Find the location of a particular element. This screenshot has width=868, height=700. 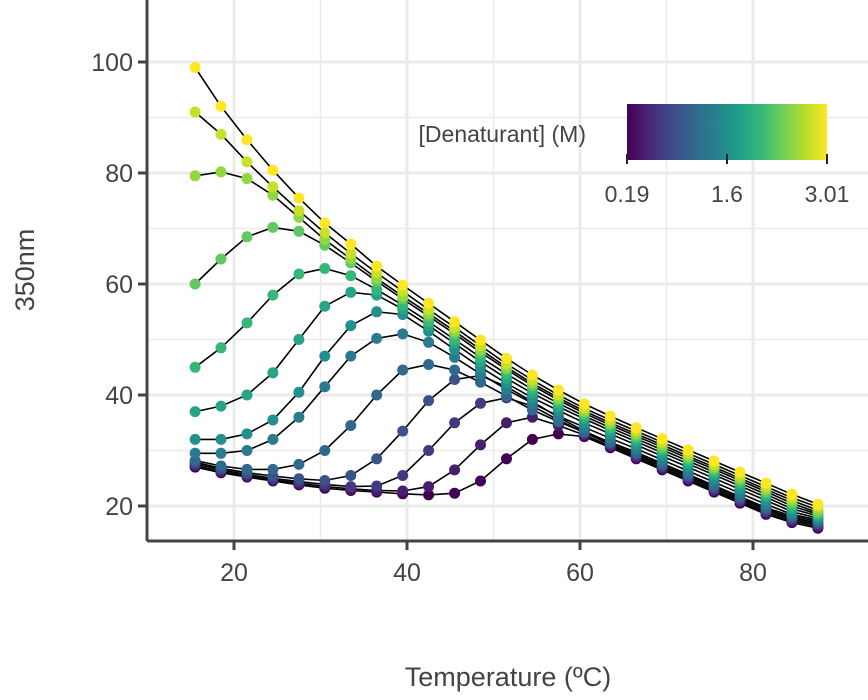

x-axis-title: Temperature (ºC) is located at coordinates (508, 677).